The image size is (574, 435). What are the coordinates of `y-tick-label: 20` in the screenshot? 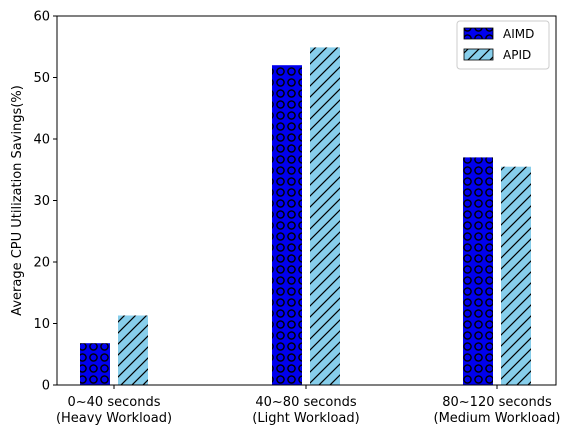 It's located at (41, 263).